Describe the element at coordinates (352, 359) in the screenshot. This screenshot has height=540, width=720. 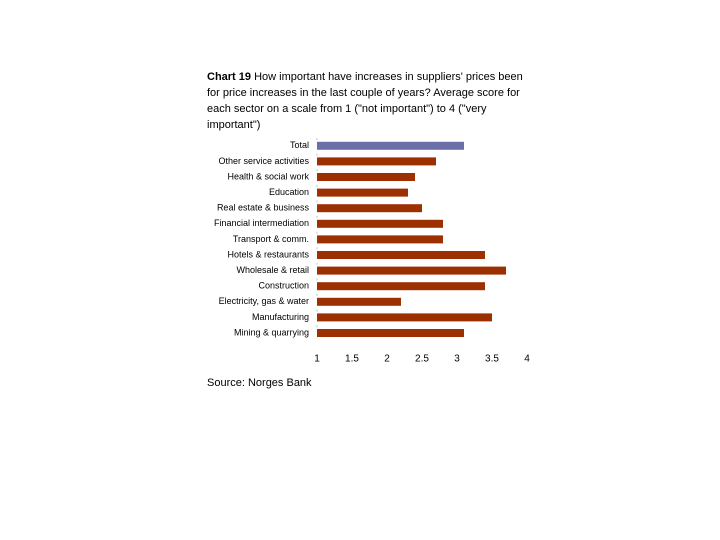
I see `x-tick-label: 1.5` at that location.